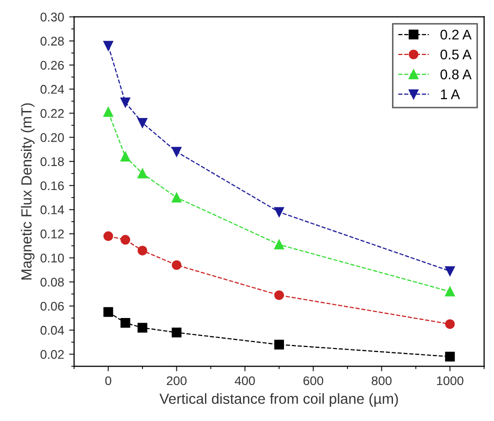 The height and width of the screenshot is (421, 494). Describe the element at coordinates (456, 35) in the screenshot. I see `legend-label: 0.2 A` at that location.